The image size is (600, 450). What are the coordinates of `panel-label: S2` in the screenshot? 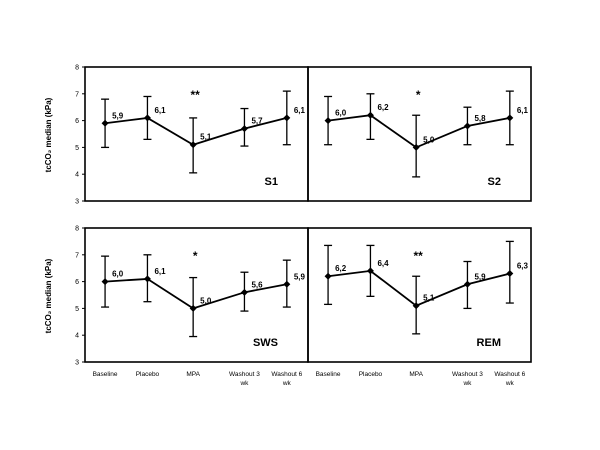 It's located at (494, 182).